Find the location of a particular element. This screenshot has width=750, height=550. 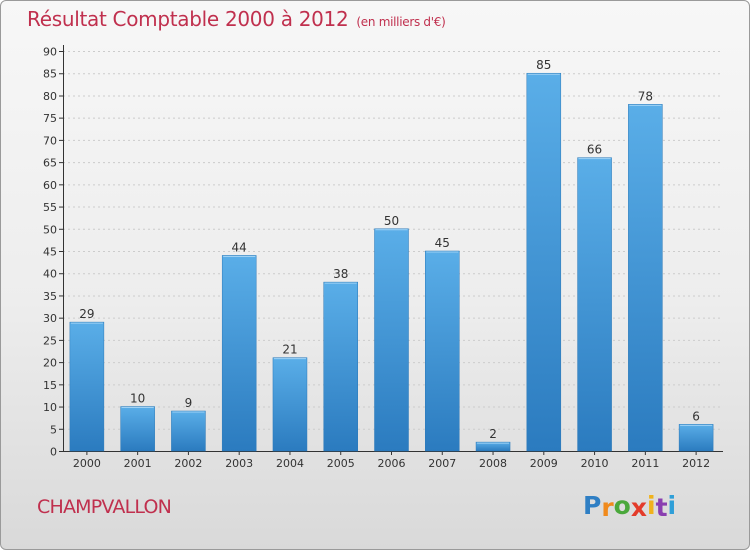

logo-letter: P is located at coordinates (592, 505).